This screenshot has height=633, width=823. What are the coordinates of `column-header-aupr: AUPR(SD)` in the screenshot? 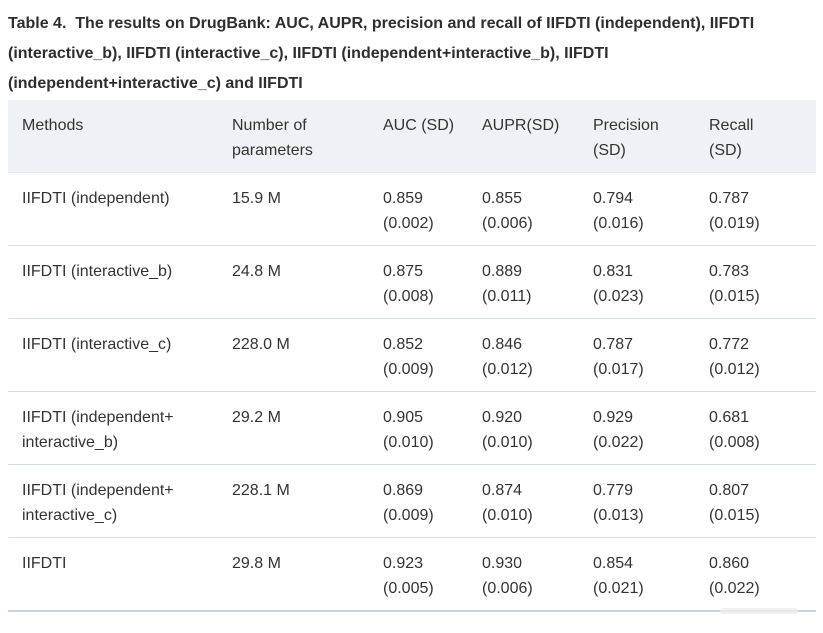 It's located at (537, 136).